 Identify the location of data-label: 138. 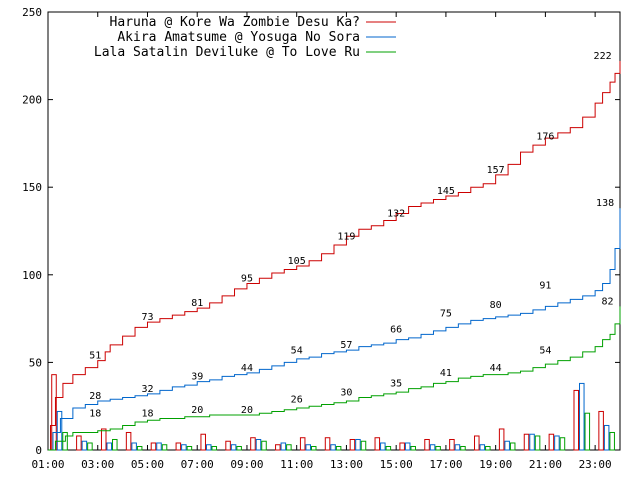
(605, 203).